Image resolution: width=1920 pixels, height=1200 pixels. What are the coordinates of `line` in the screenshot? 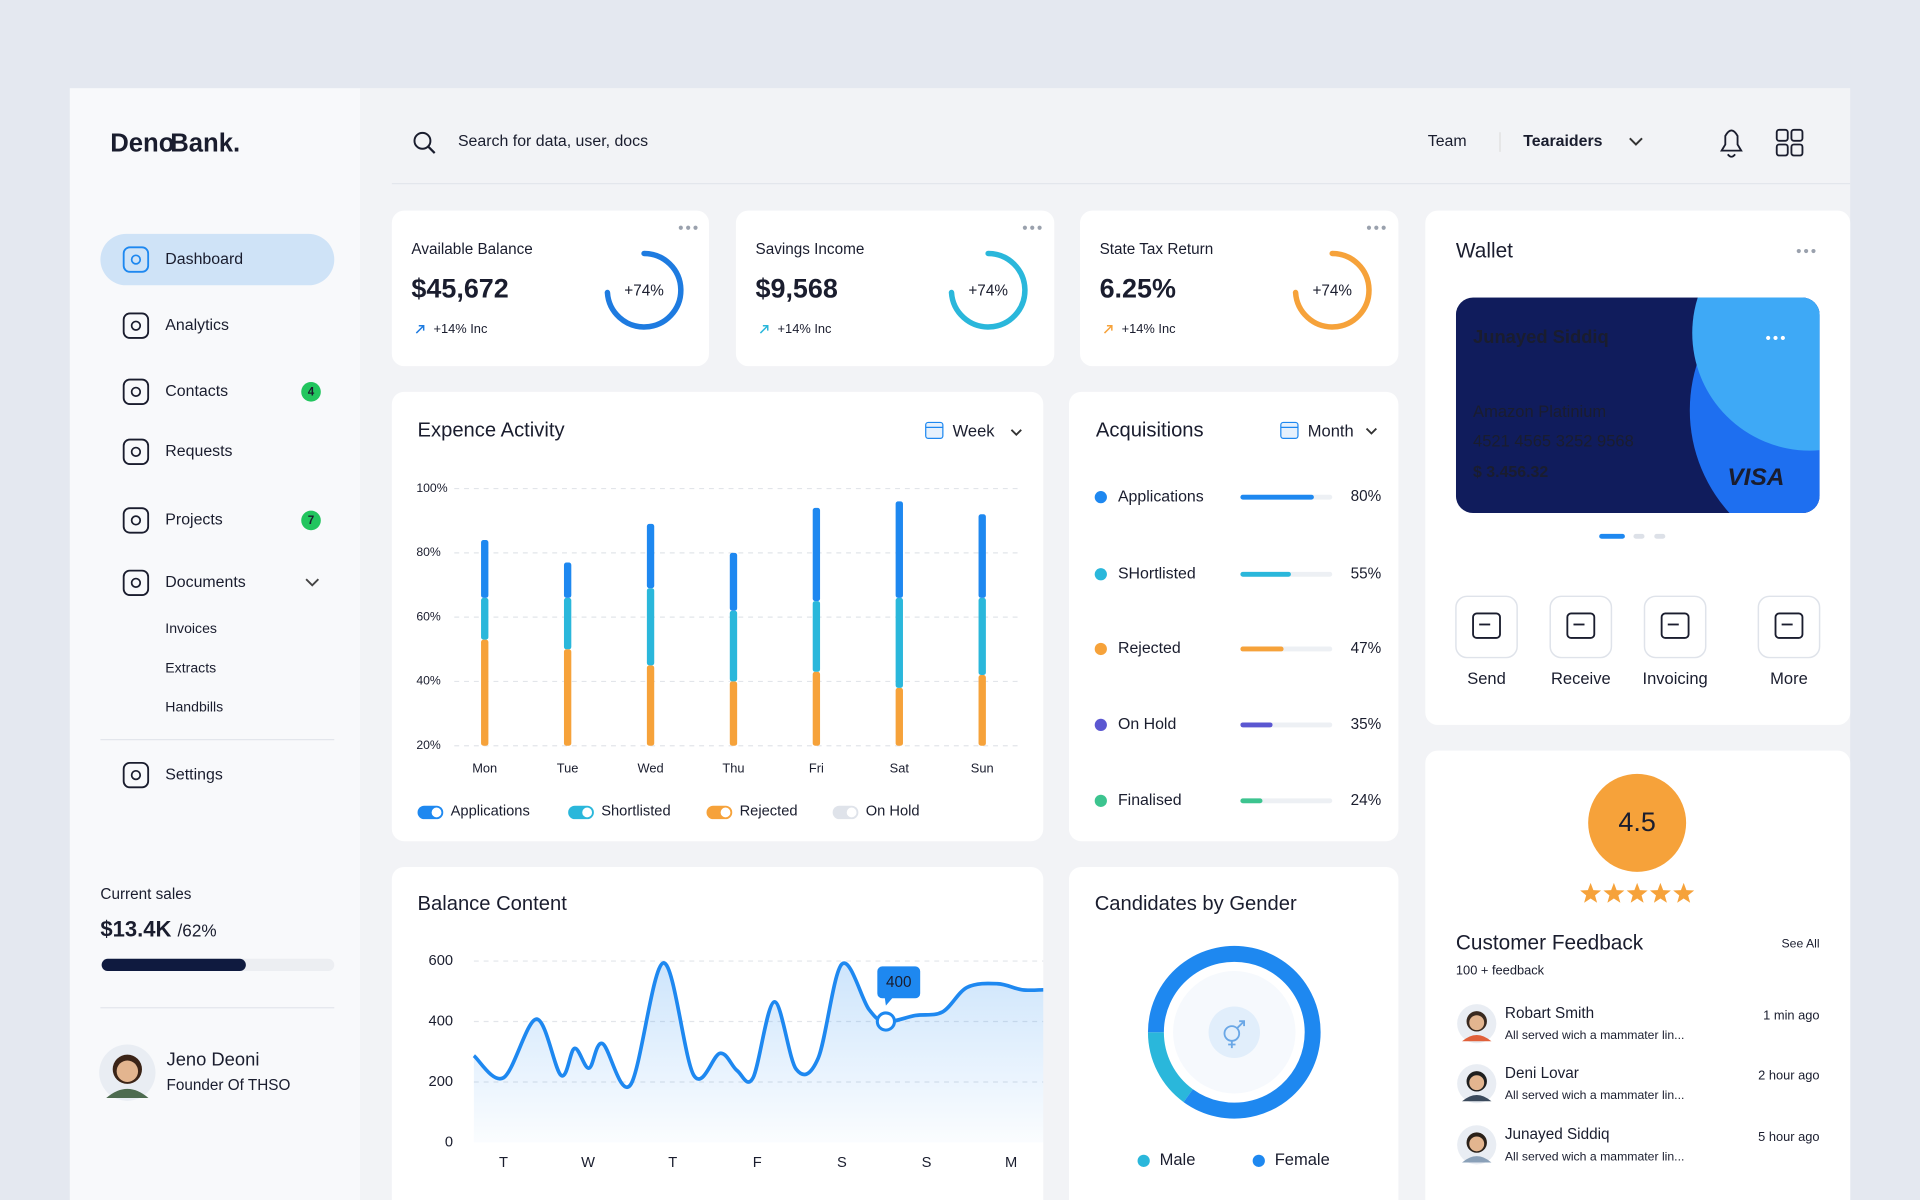 It's located at (758, 1025).